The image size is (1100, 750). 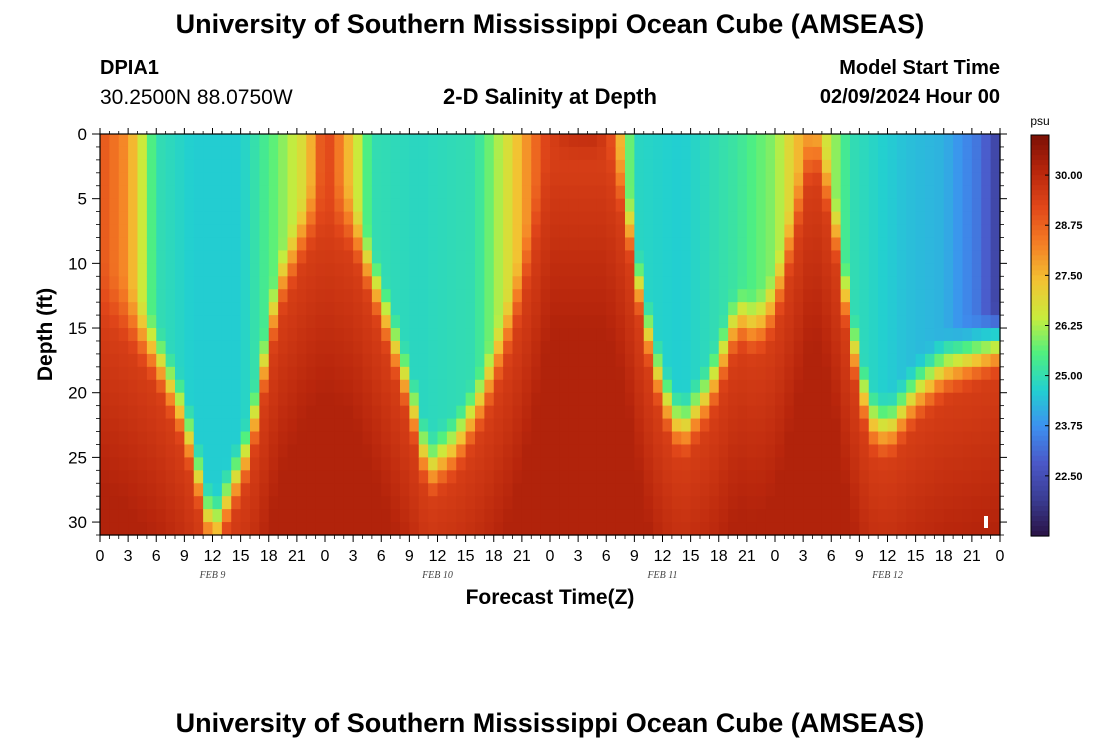 I want to click on x-tick-label: 6, so click(x=381, y=556).